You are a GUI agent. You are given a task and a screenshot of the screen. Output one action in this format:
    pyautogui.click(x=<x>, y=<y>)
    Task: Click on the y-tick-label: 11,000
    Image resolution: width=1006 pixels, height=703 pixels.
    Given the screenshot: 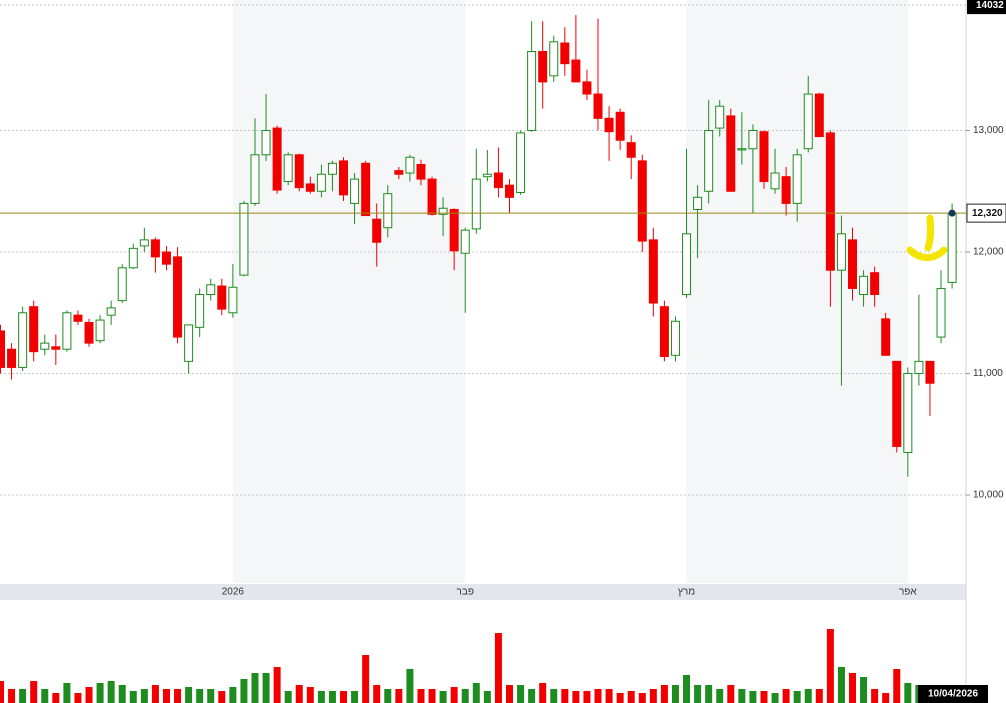 What is the action you would take?
    pyautogui.click(x=988, y=373)
    